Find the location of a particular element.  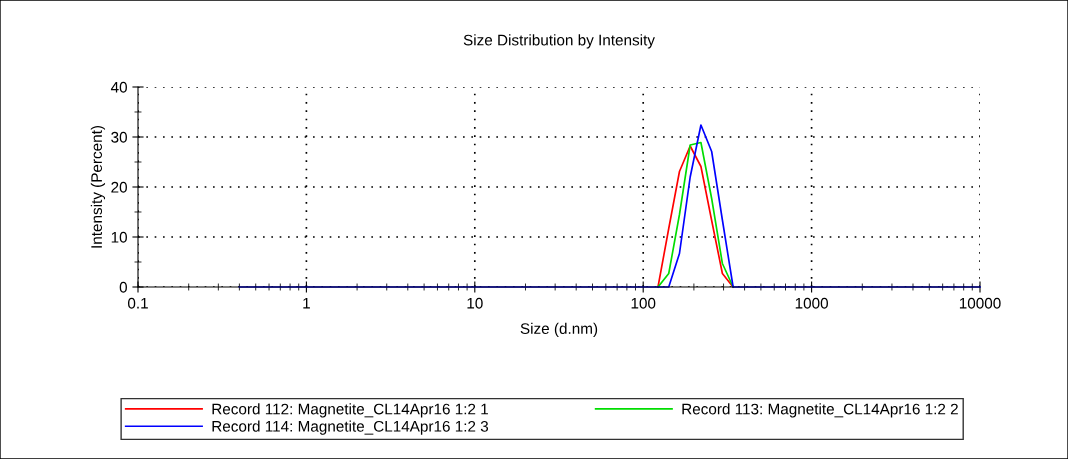

x-tick-label: 1 is located at coordinates (306, 303).